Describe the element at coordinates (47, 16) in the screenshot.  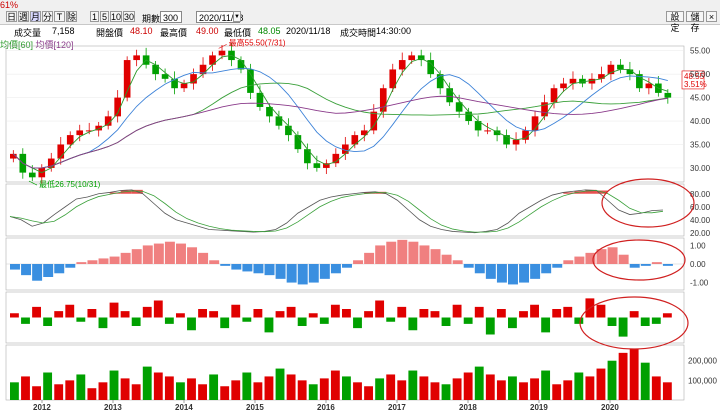
I see `period-minute-button: 分` at that location.